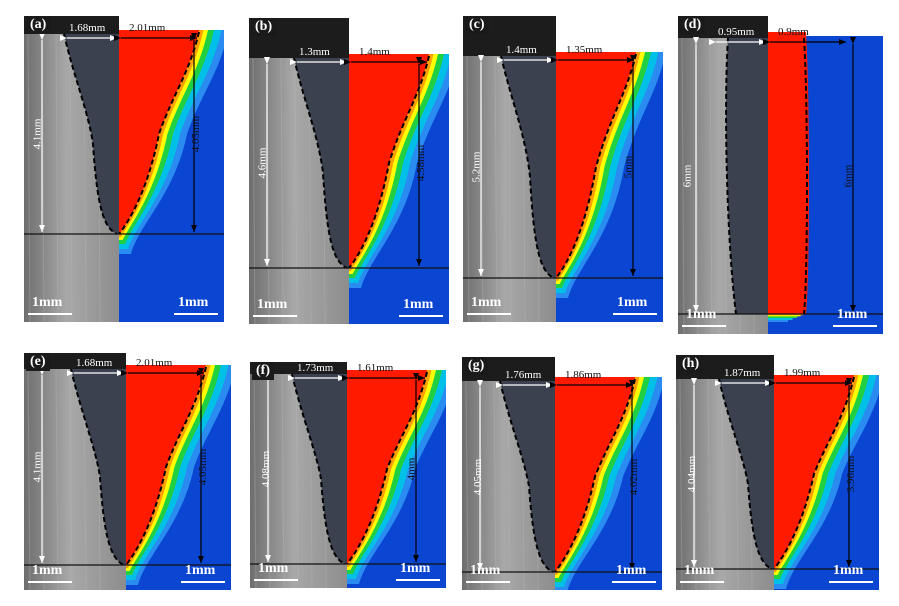  I want to click on top-width-experimental: 1.4mm, so click(521, 50).